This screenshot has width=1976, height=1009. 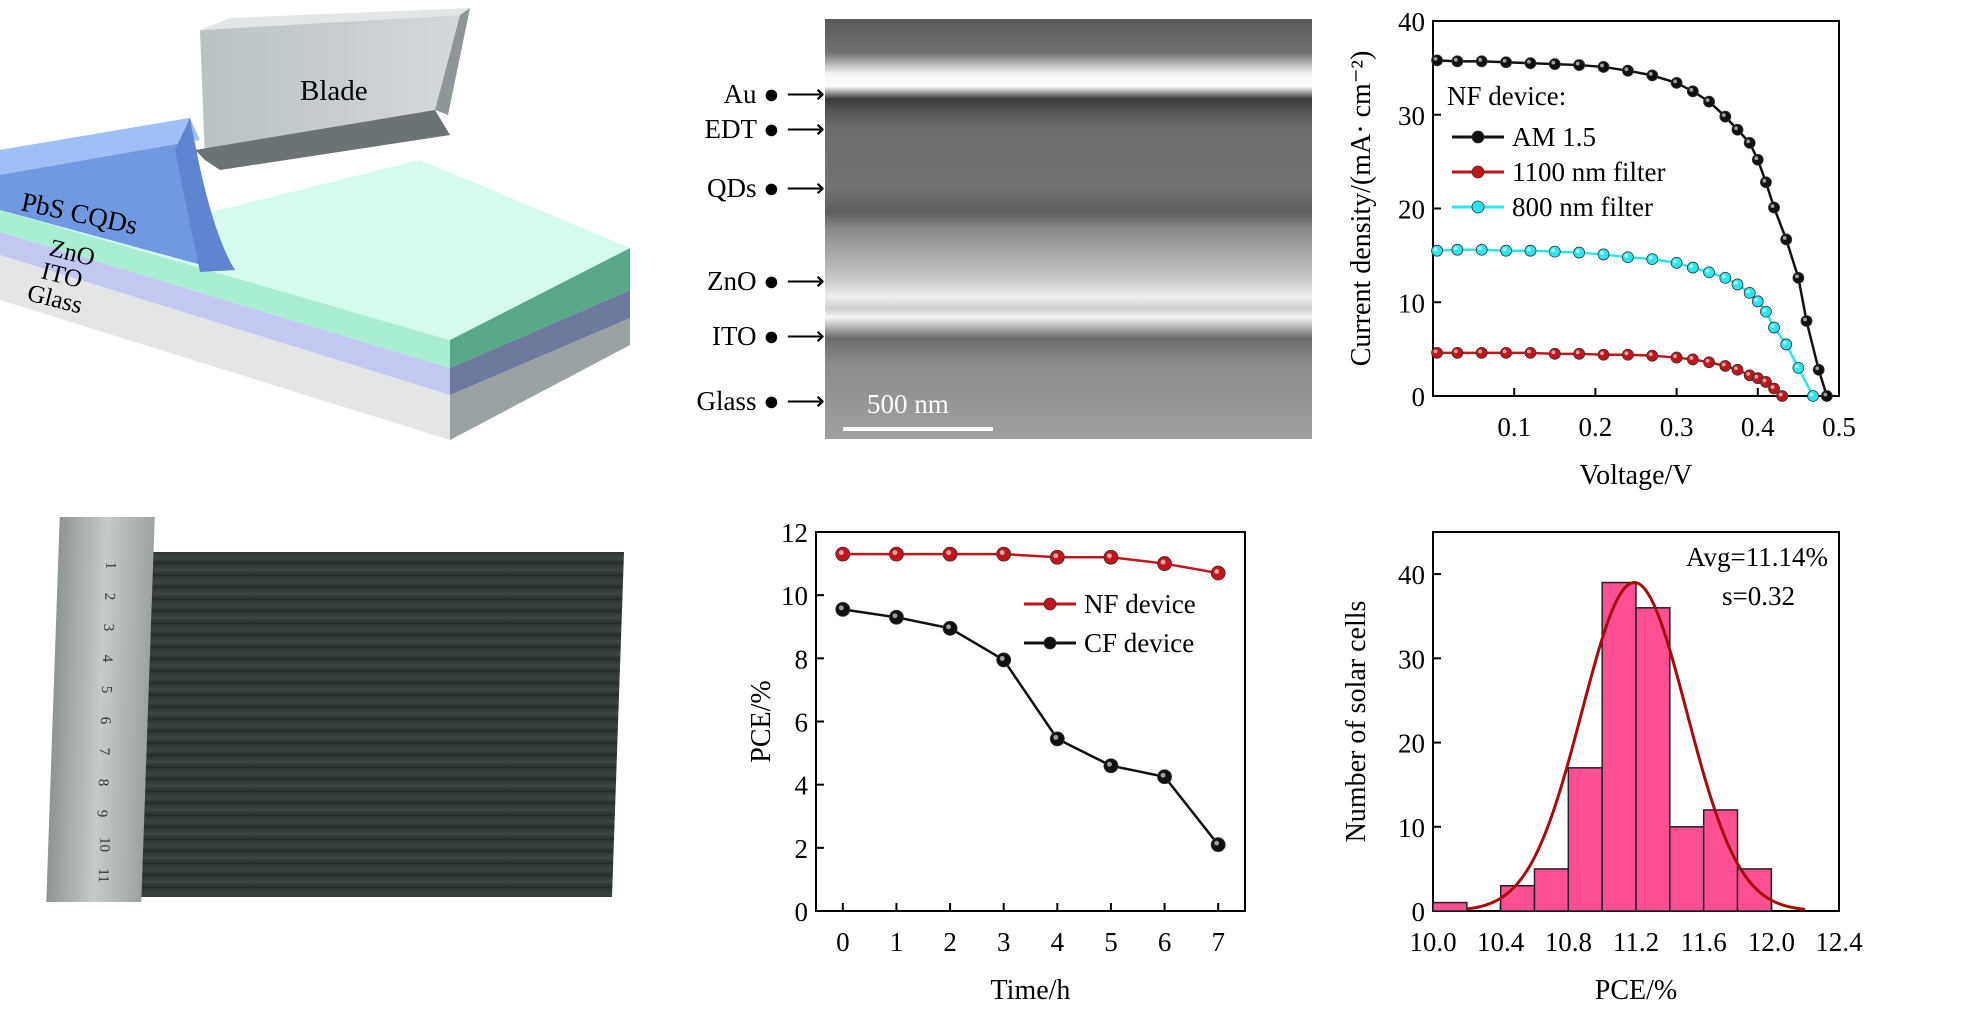 I want to click on legend-label: AM 1.5, so click(x=1554, y=137).